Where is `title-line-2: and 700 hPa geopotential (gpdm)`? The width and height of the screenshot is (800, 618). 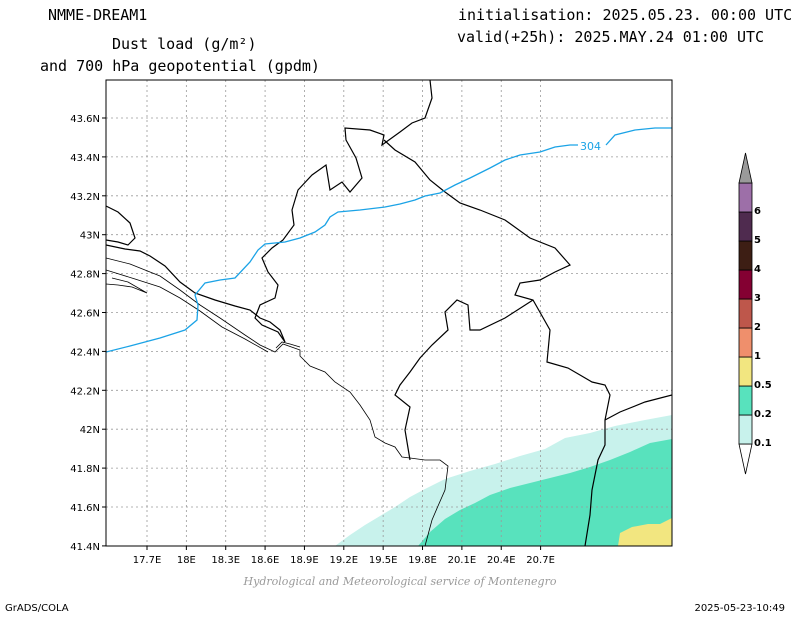
title-line-2: and 700 hPa geopotential (gpdm) is located at coordinates (180, 66).